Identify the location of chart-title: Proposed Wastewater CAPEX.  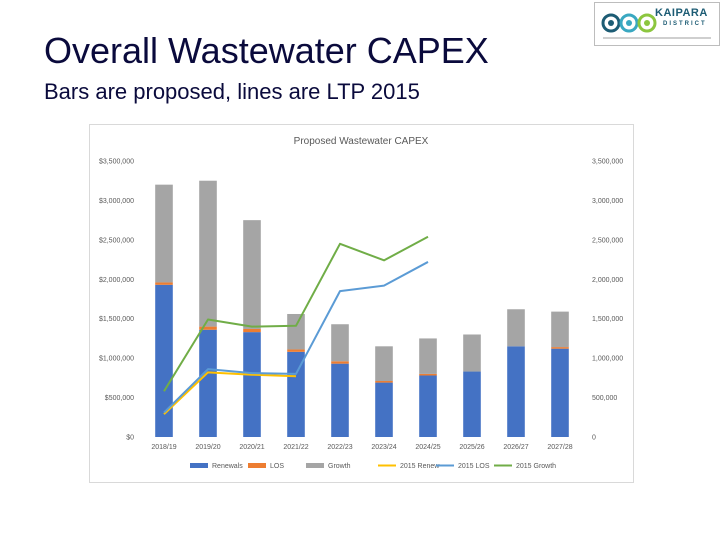
(361, 141).